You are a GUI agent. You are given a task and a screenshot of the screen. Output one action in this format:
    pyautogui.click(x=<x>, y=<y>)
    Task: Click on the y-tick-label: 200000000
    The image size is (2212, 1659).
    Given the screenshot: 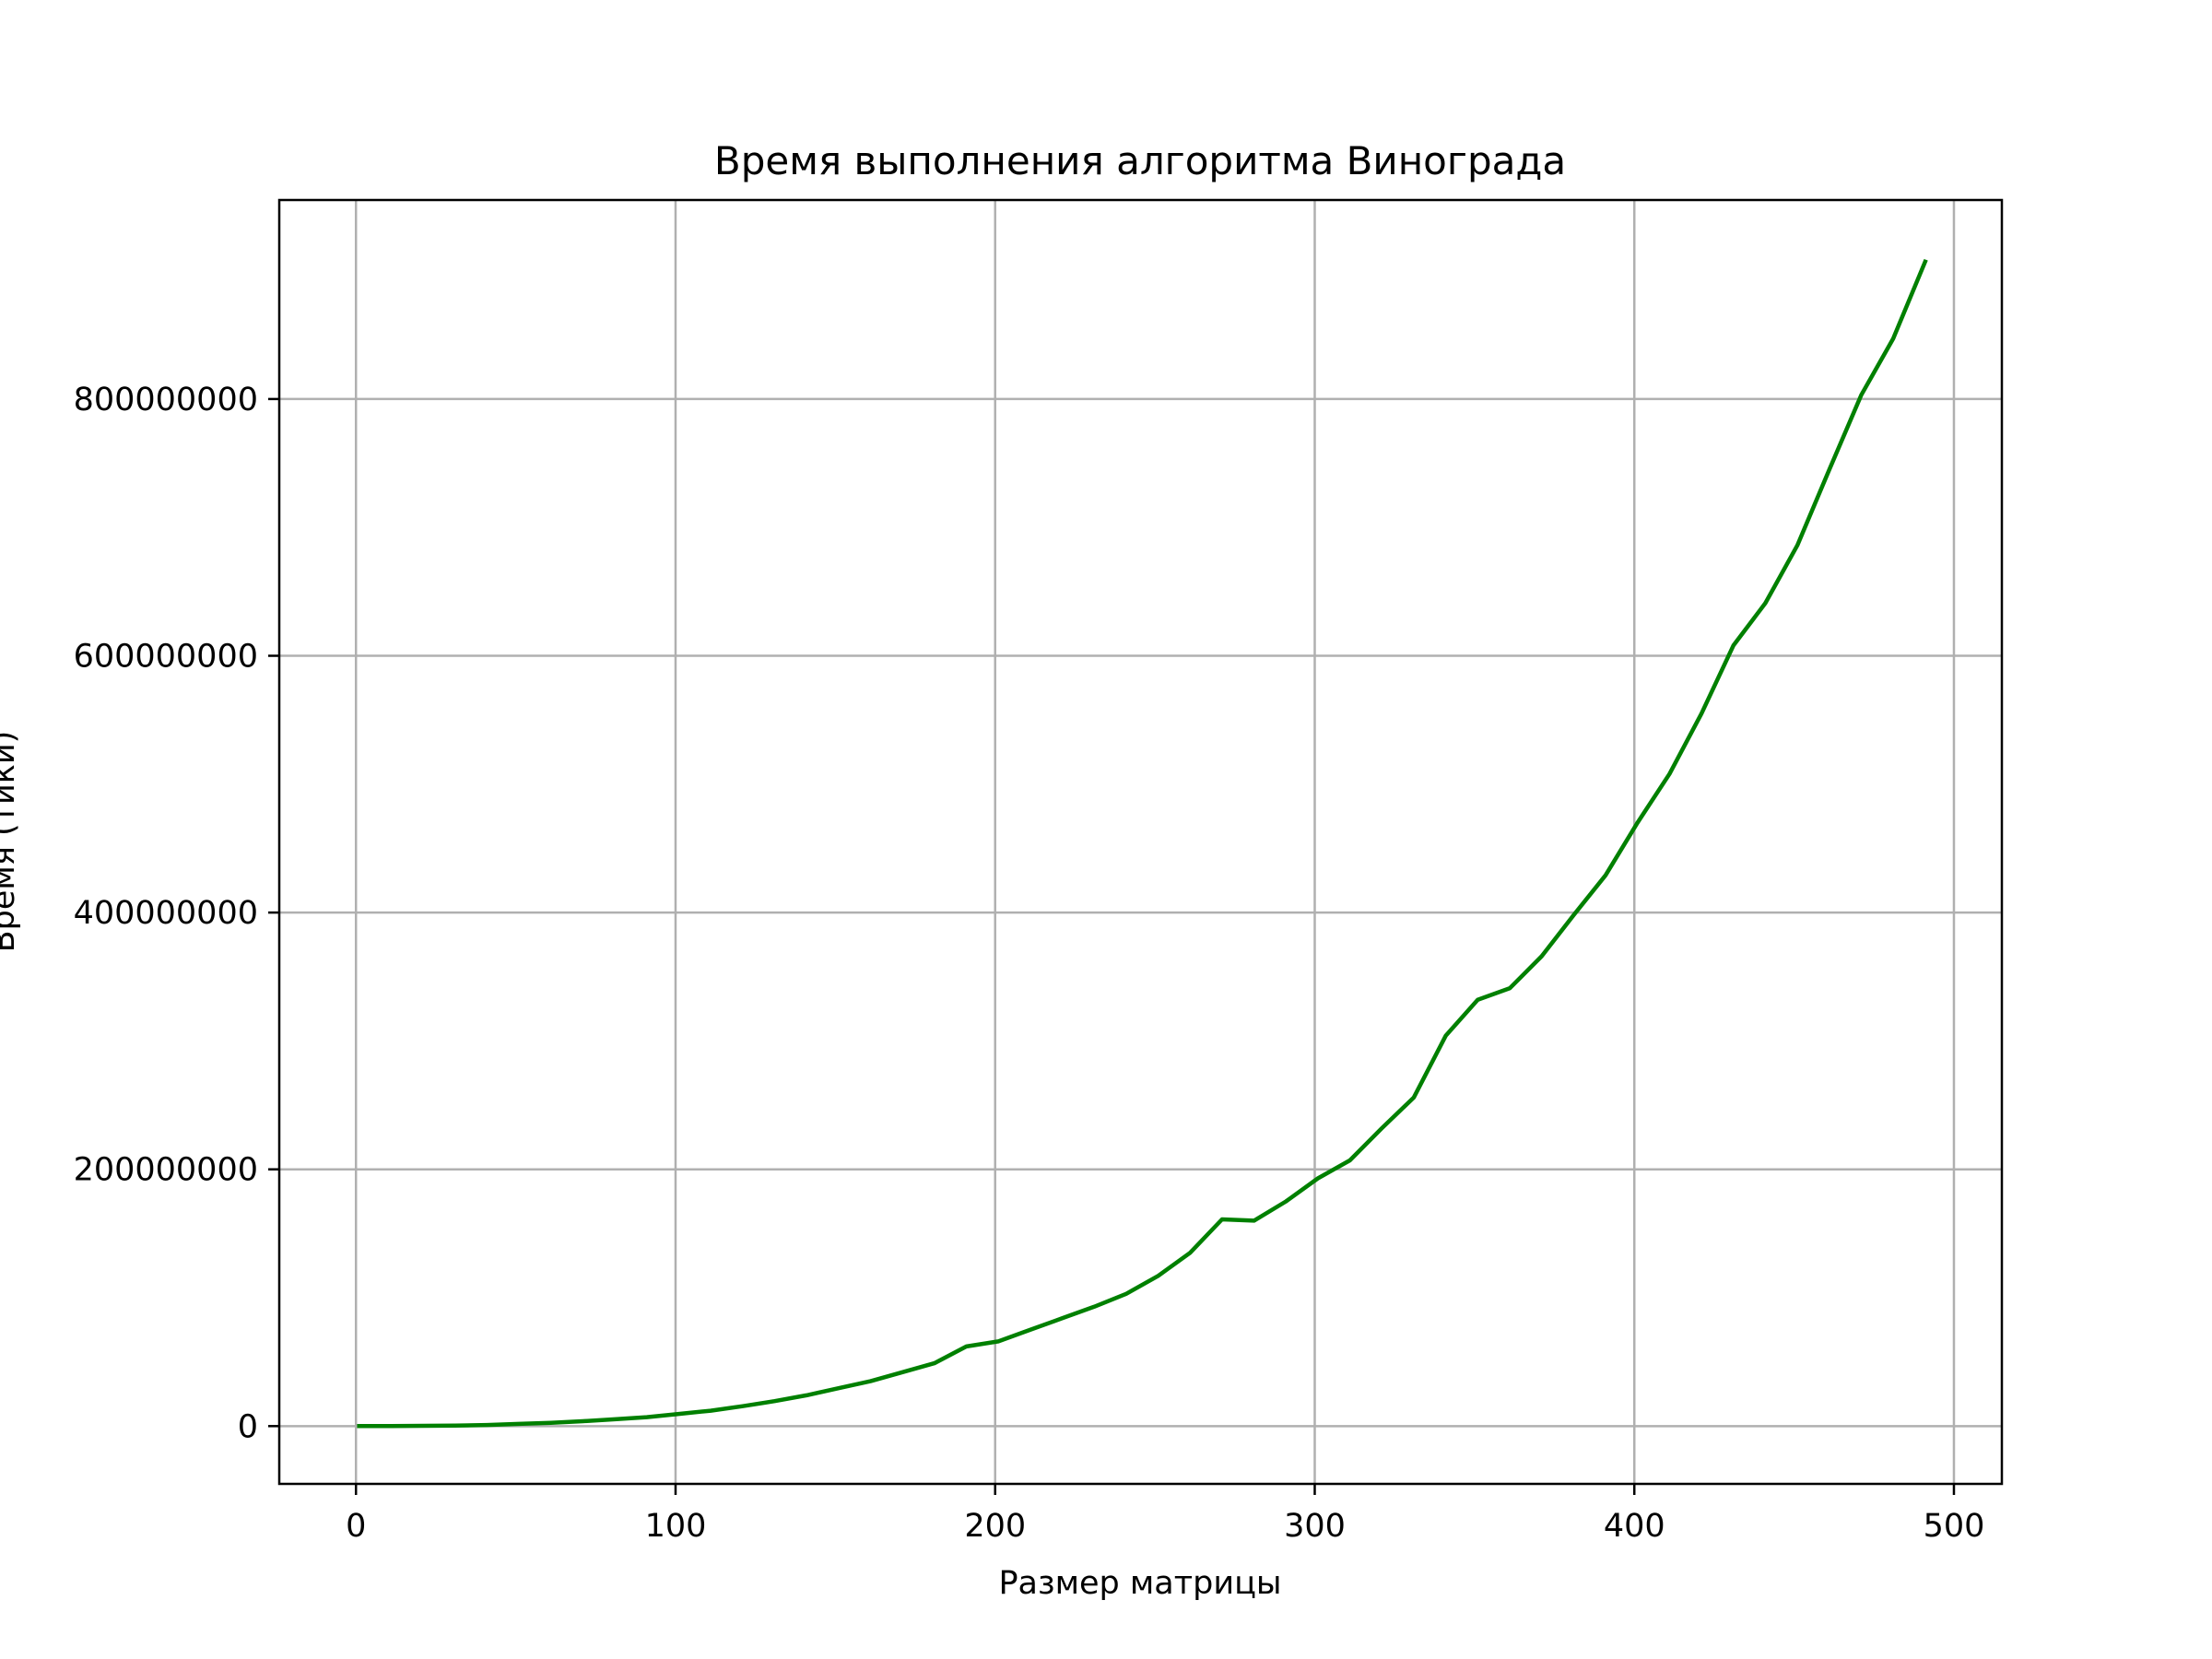 What is the action you would take?
    pyautogui.click(x=166, y=1170)
    